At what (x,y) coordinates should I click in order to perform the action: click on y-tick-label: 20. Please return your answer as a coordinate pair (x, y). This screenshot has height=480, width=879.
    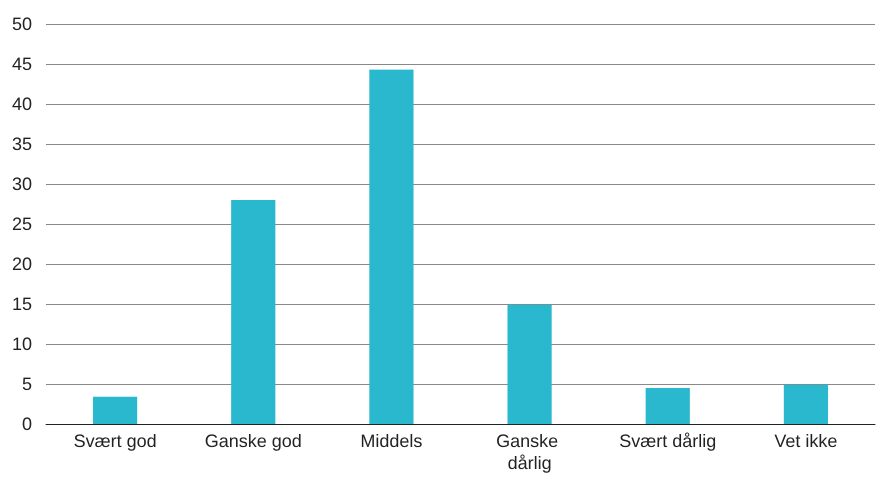
    Looking at the image, I should click on (22, 264).